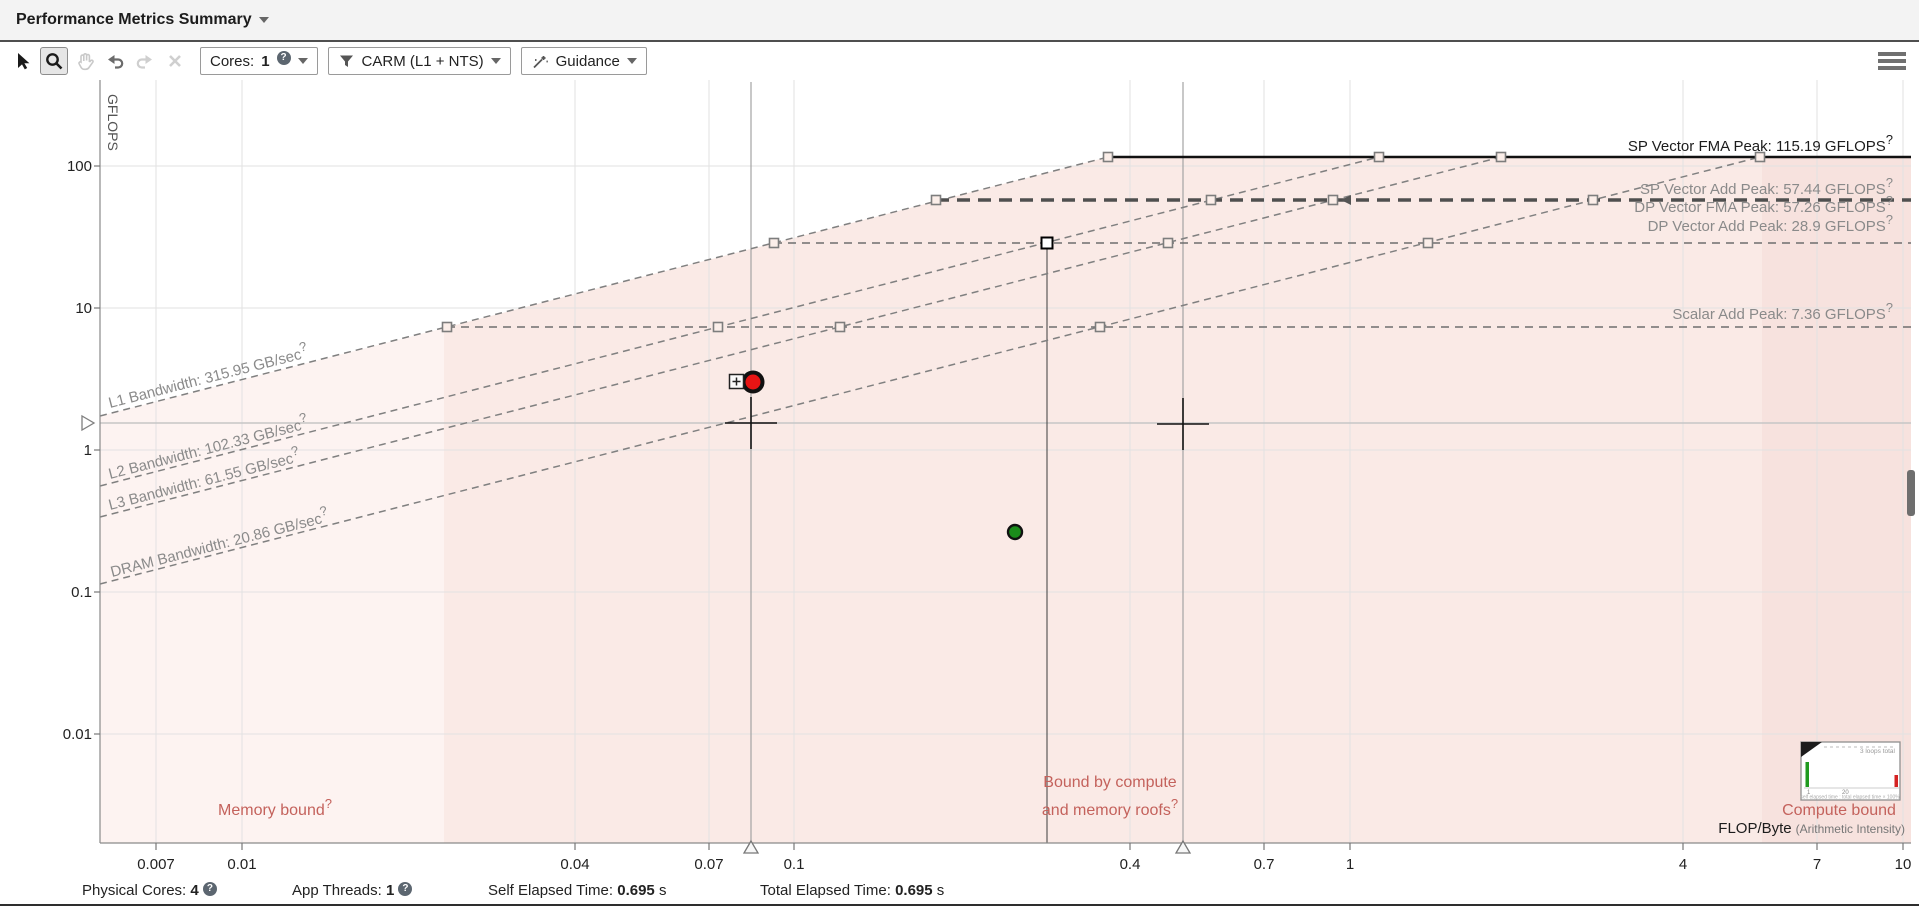  I want to click on crosshair1-axis-triangle, so click(751, 846).